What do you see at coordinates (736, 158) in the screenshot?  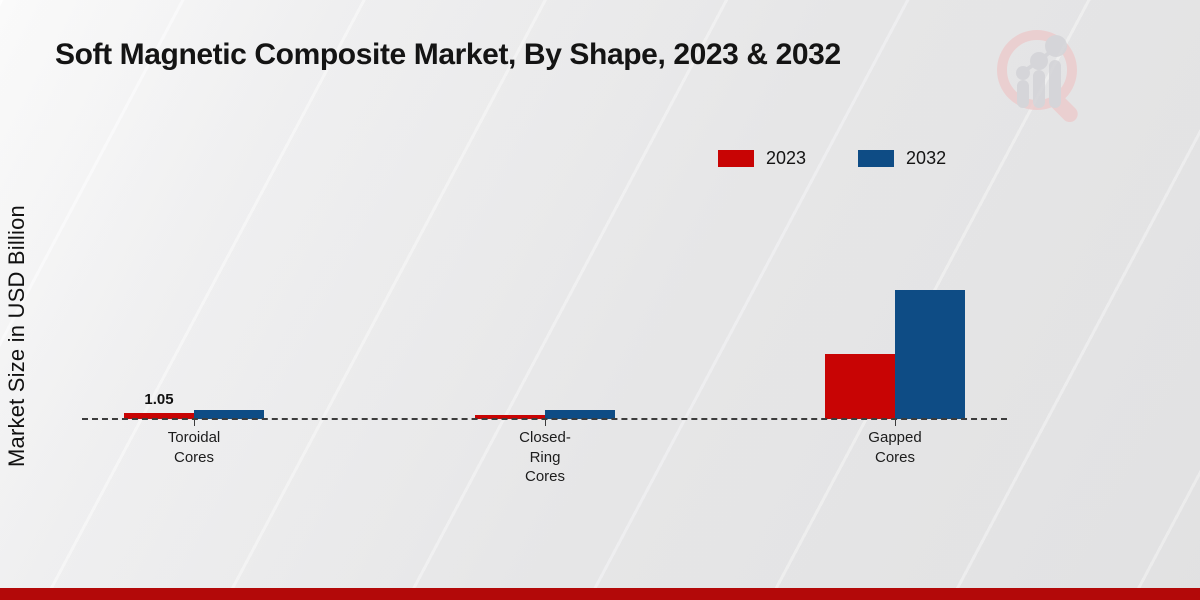 I see `legend-swatch-2023` at bounding box center [736, 158].